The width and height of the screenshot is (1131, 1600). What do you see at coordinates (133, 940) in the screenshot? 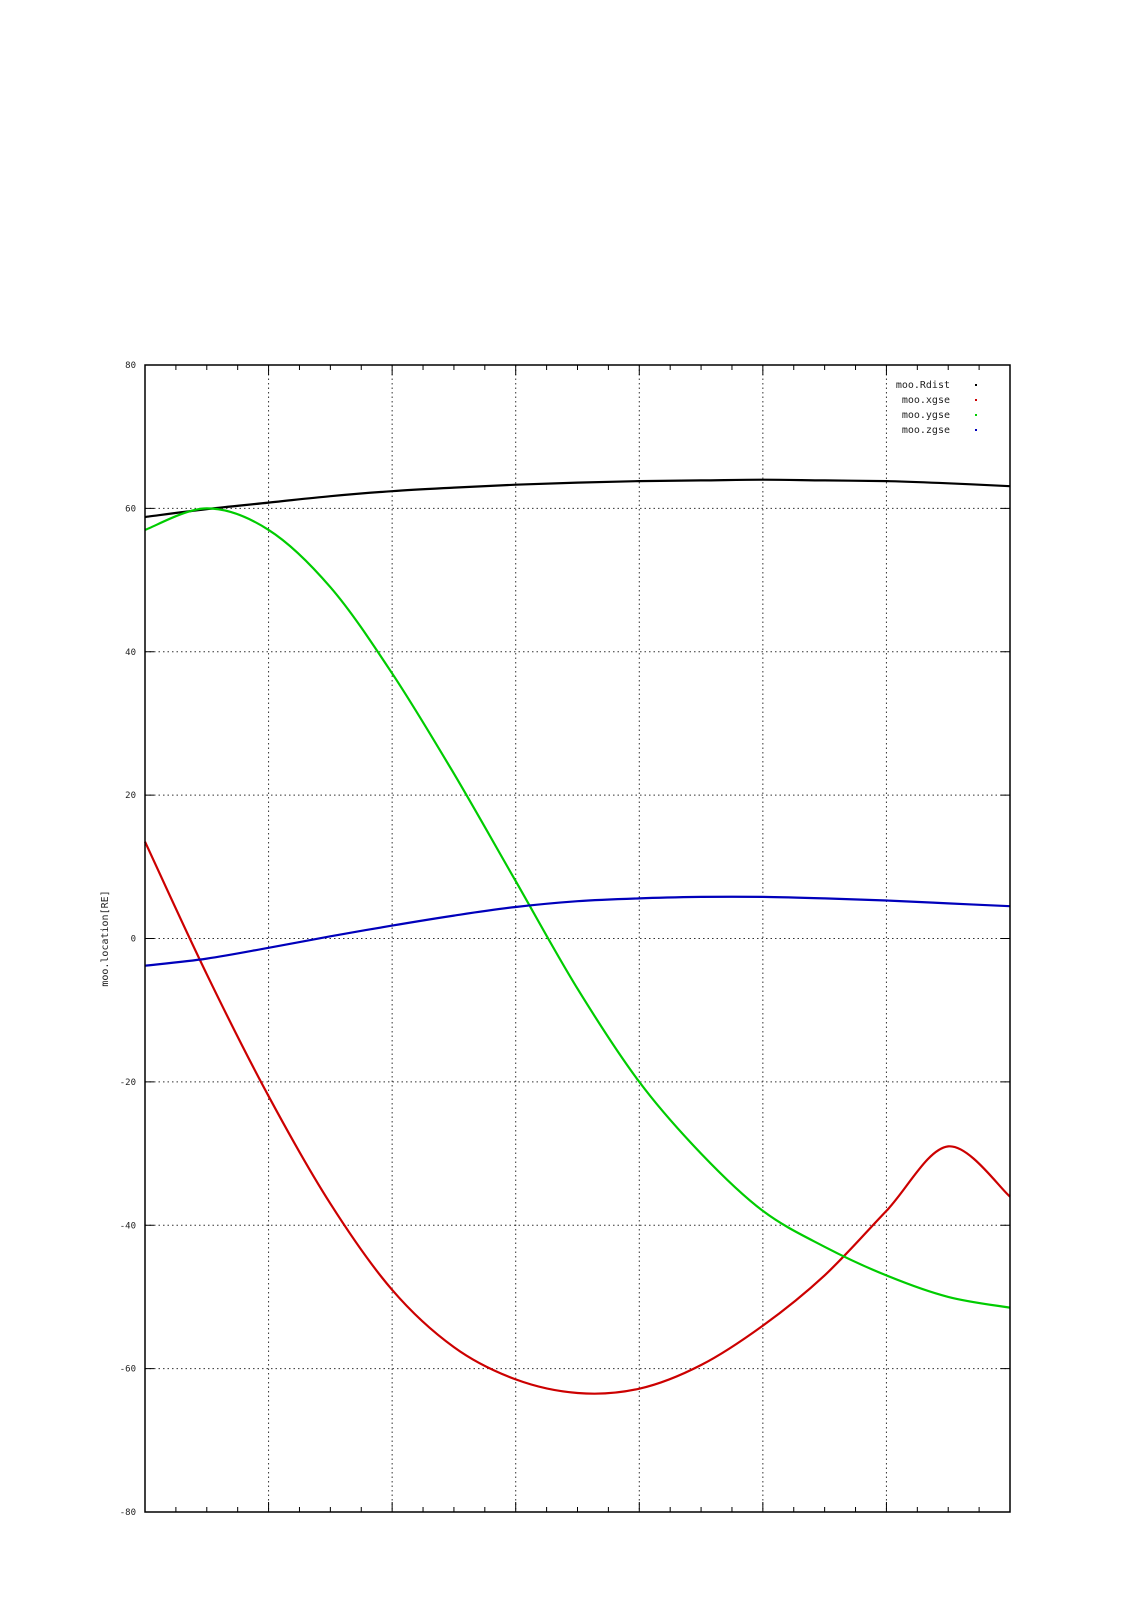
I see `y-tick-label: 0` at bounding box center [133, 940].